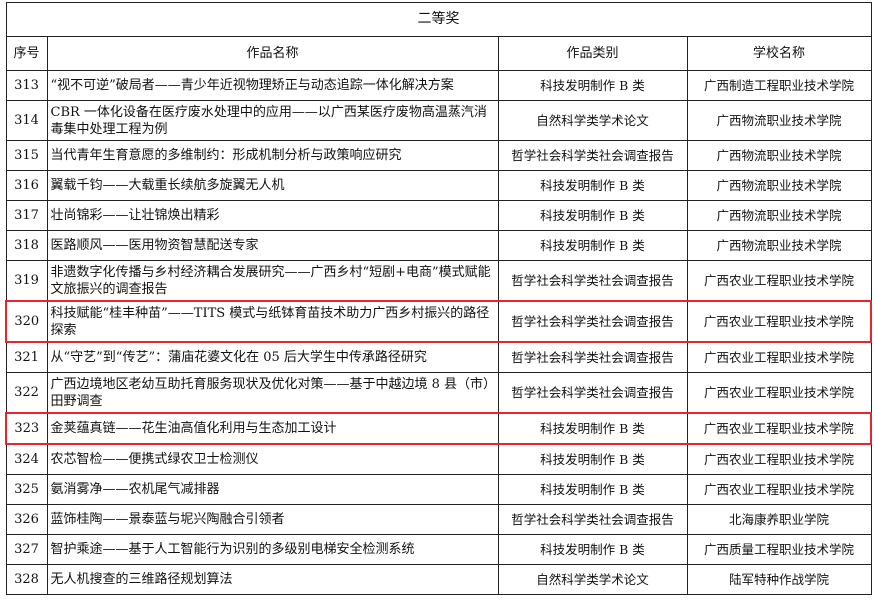  What do you see at coordinates (26, 519) in the screenshot?
I see `cell-no: 326` at bounding box center [26, 519].